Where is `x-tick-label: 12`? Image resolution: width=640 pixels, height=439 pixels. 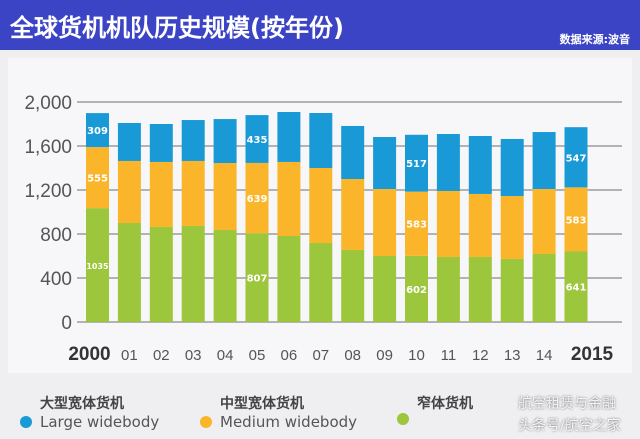
x-tick-label: 12 is located at coordinates (480, 355).